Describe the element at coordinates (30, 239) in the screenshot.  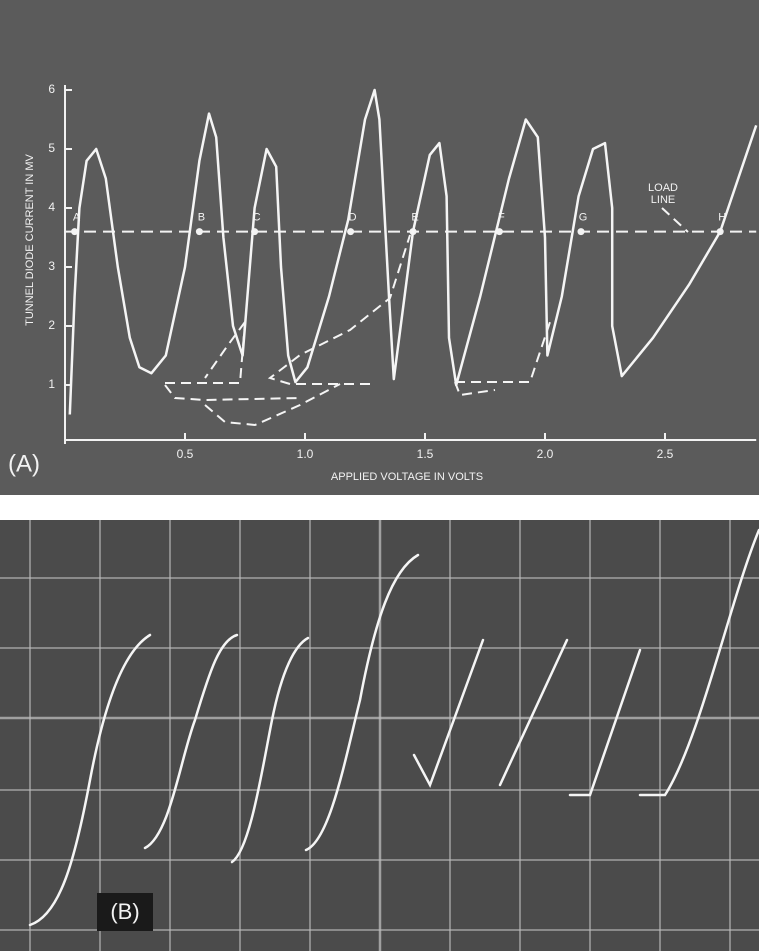
I see `y-axis-title: TUNNEL DIODE CURRENT IN MV` at that location.